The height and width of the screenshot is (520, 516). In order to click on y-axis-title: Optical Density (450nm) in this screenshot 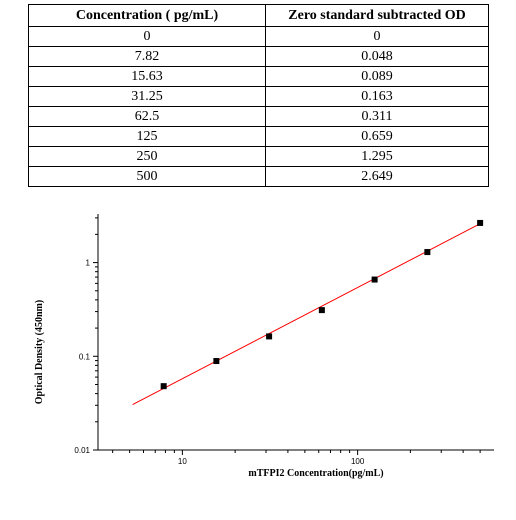, I will do `click(39, 352)`.